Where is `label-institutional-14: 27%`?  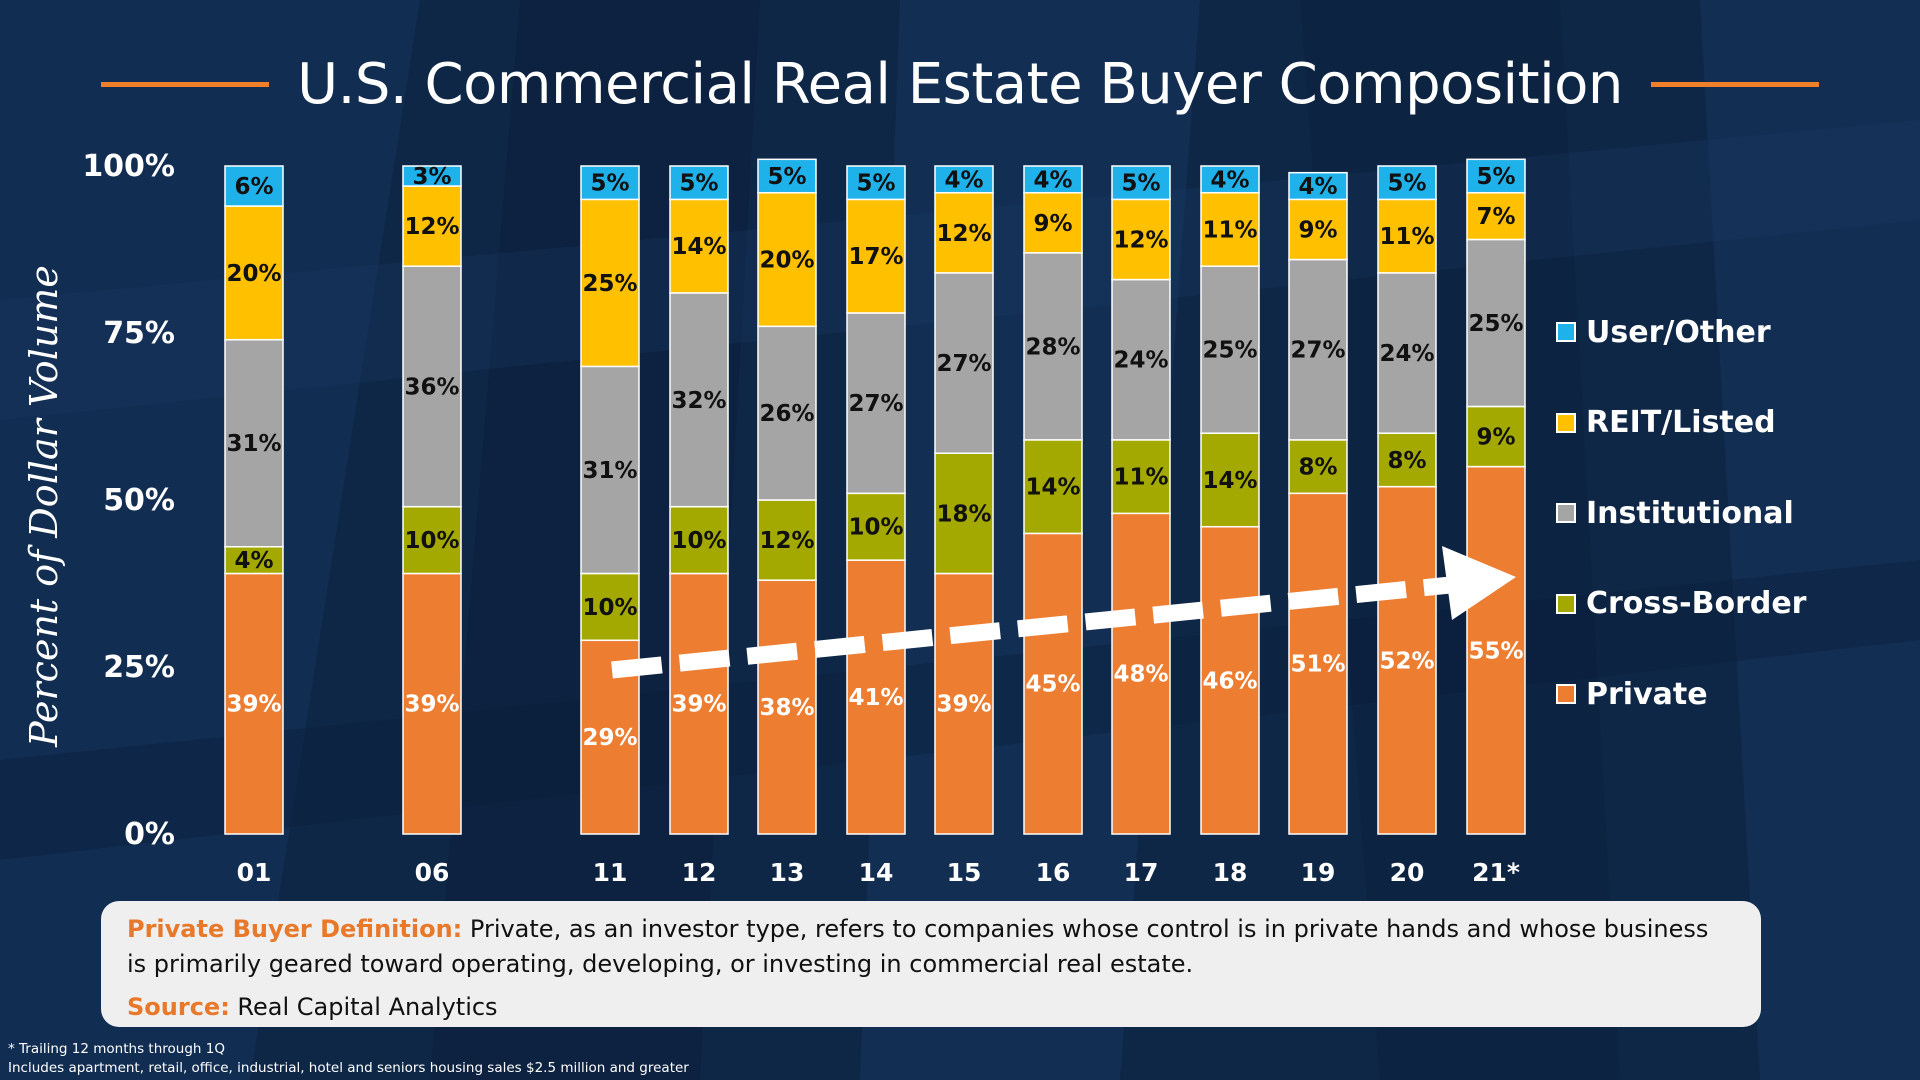 label-institutional-14: 27% is located at coordinates (875, 404).